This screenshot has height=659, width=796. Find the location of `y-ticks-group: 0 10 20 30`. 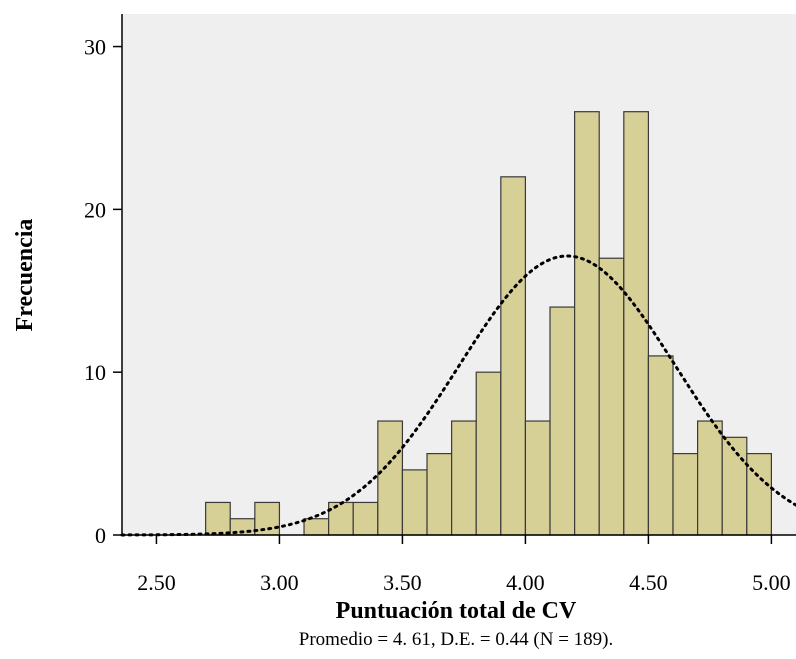

y-ticks-group: 0 10 20 30 is located at coordinates (103, 291).